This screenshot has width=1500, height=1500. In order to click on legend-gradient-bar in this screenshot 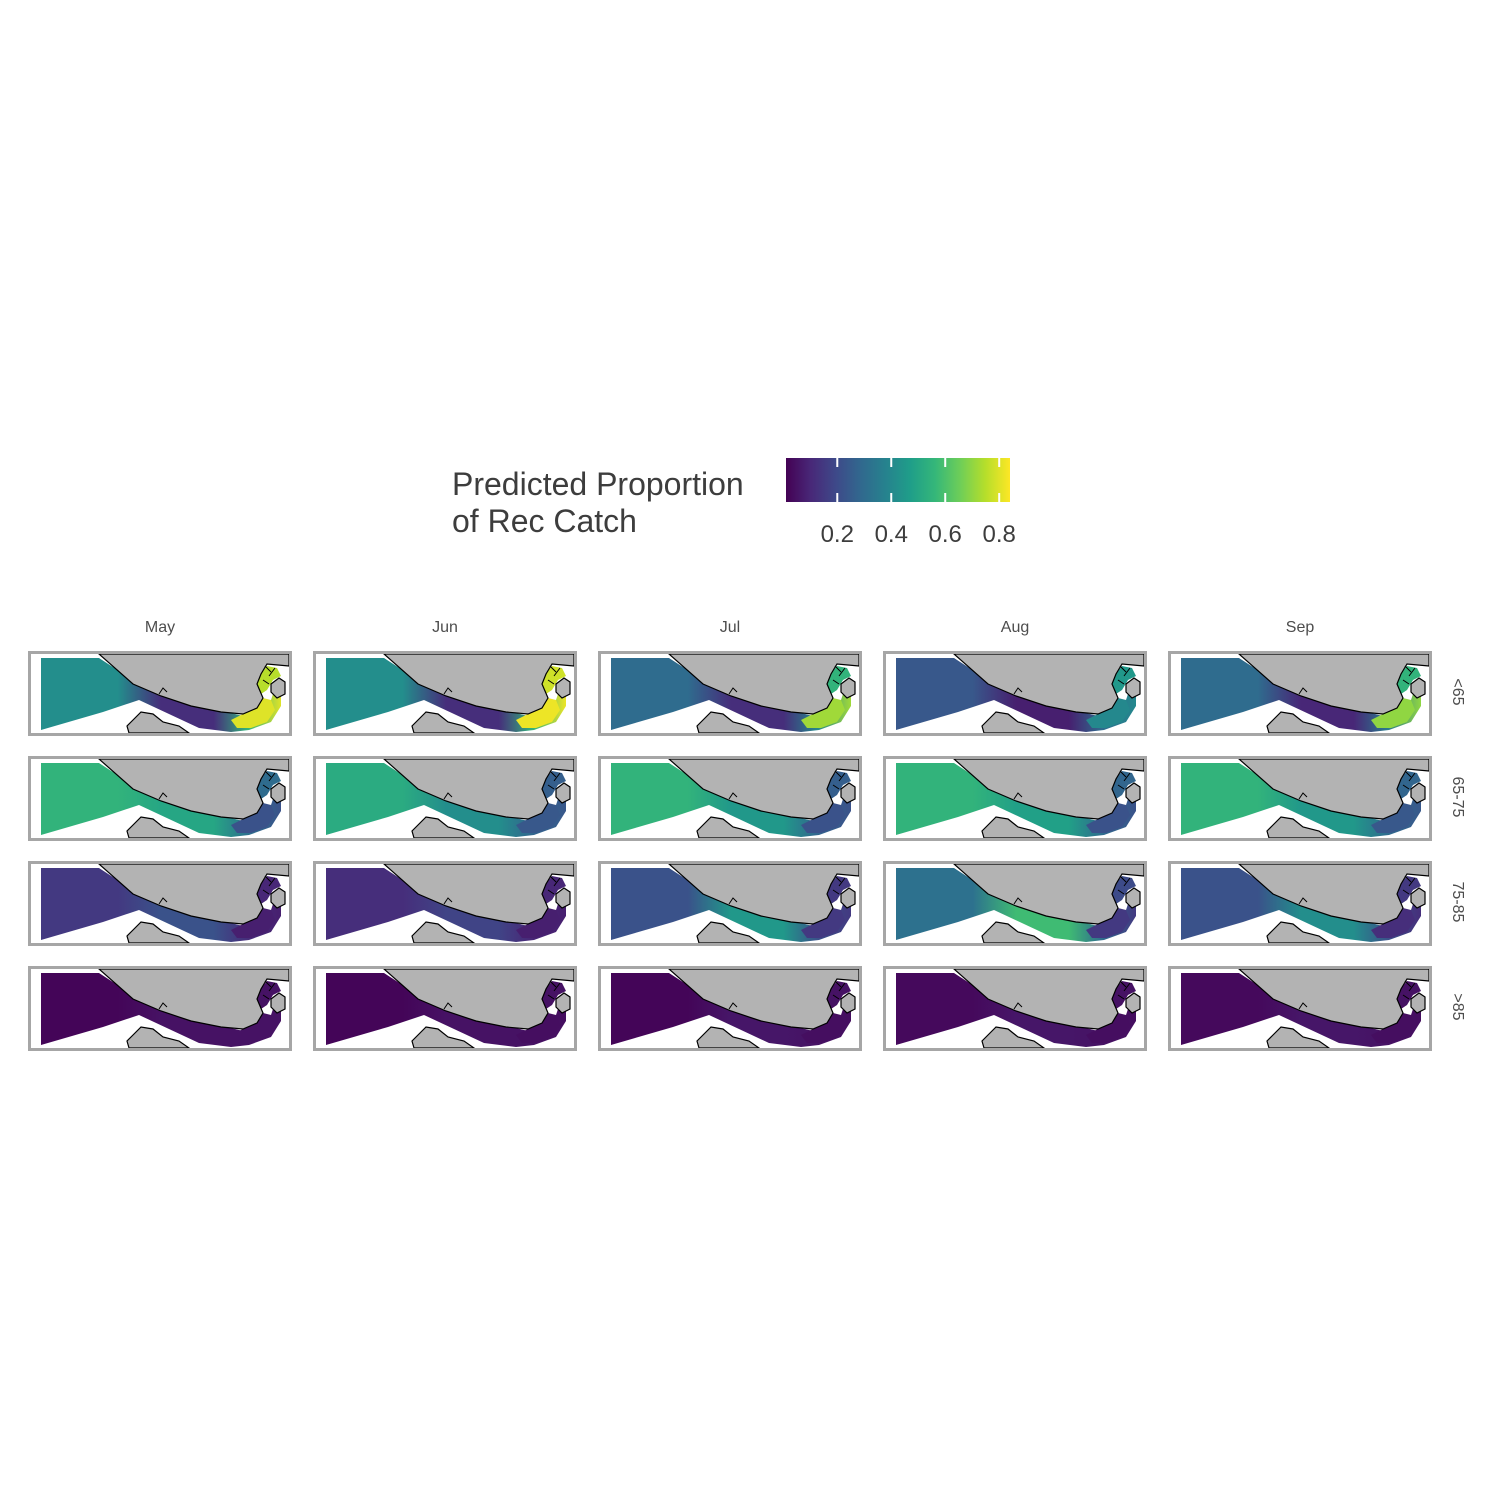, I will do `click(898, 480)`.